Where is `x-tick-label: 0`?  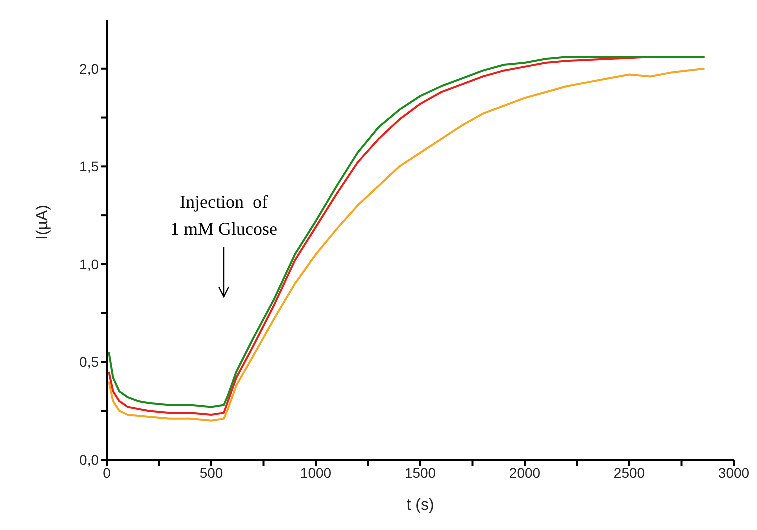
x-tick-label: 0 is located at coordinates (107, 472).